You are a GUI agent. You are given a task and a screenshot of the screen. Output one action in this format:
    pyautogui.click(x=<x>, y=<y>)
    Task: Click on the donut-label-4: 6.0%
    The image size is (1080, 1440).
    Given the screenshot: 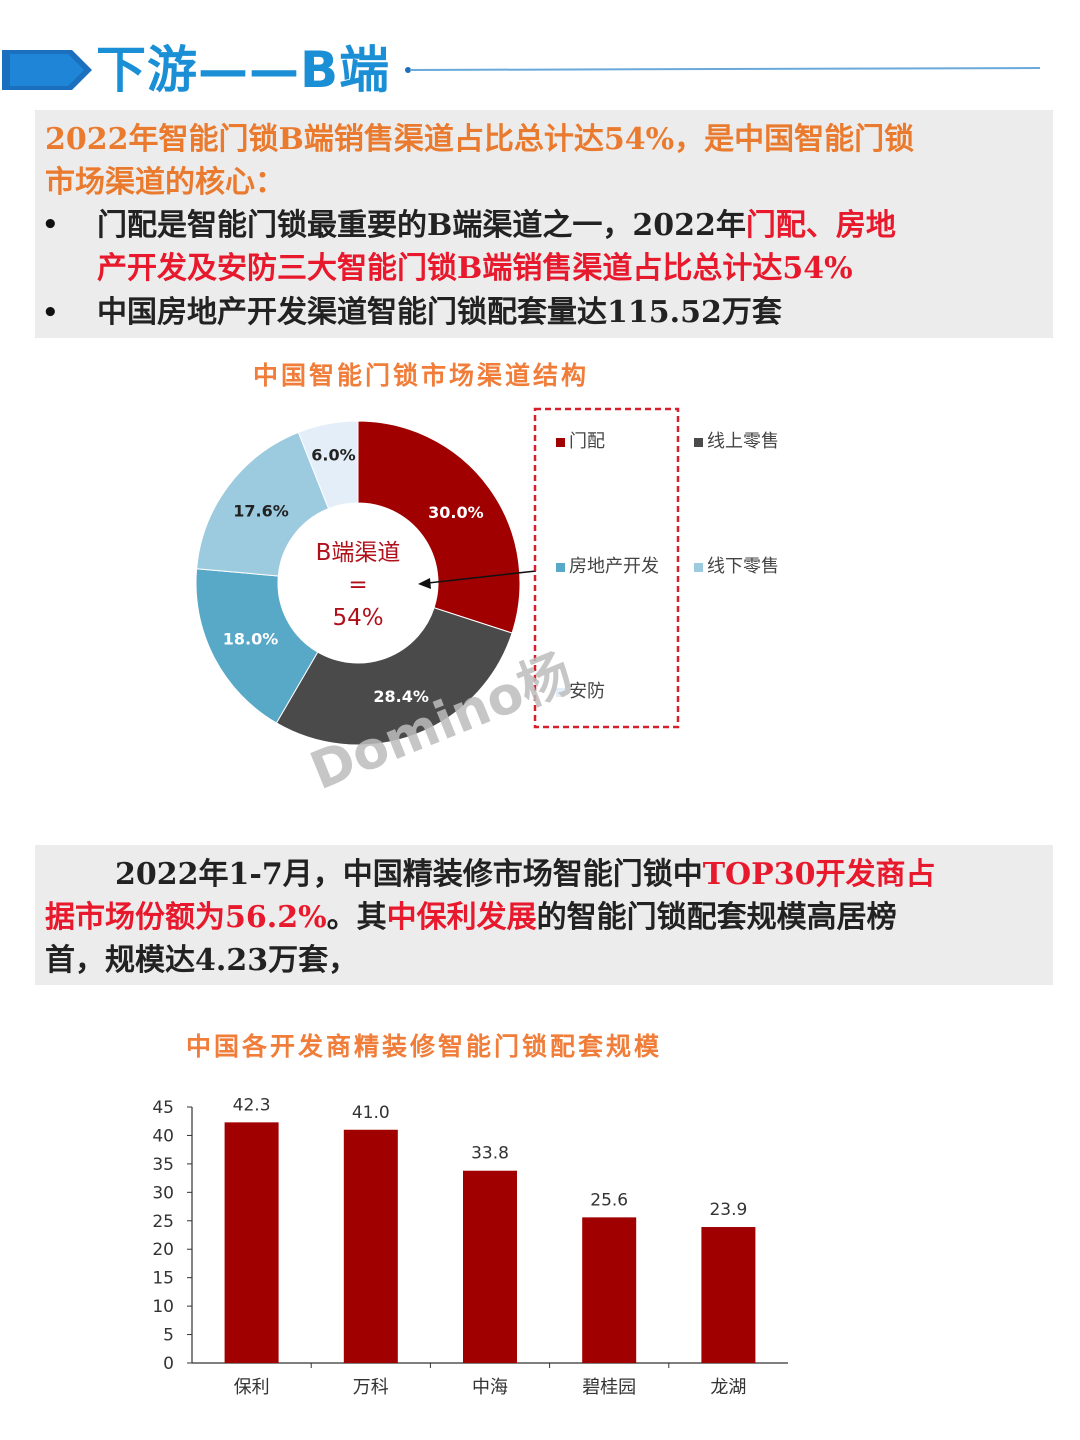 What is the action you would take?
    pyautogui.click(x=333, y=454)
    